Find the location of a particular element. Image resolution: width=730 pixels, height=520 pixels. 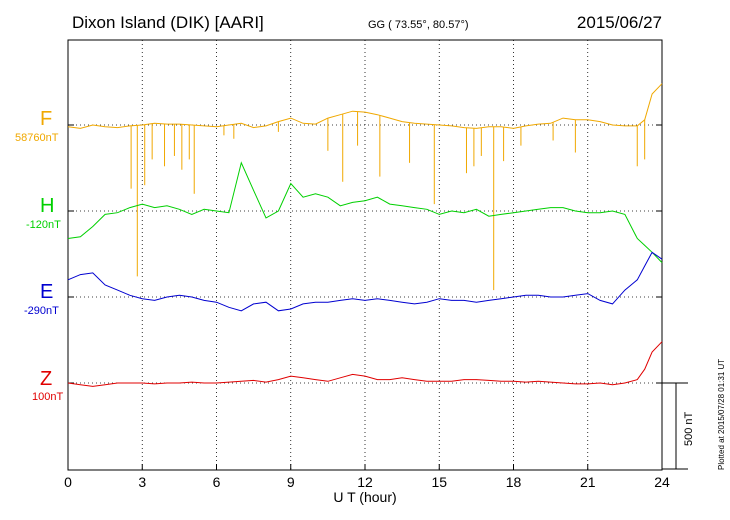

x-ticks: 0 3 6 9 12 15 18 21 24 is located at coordinates (367, 477).